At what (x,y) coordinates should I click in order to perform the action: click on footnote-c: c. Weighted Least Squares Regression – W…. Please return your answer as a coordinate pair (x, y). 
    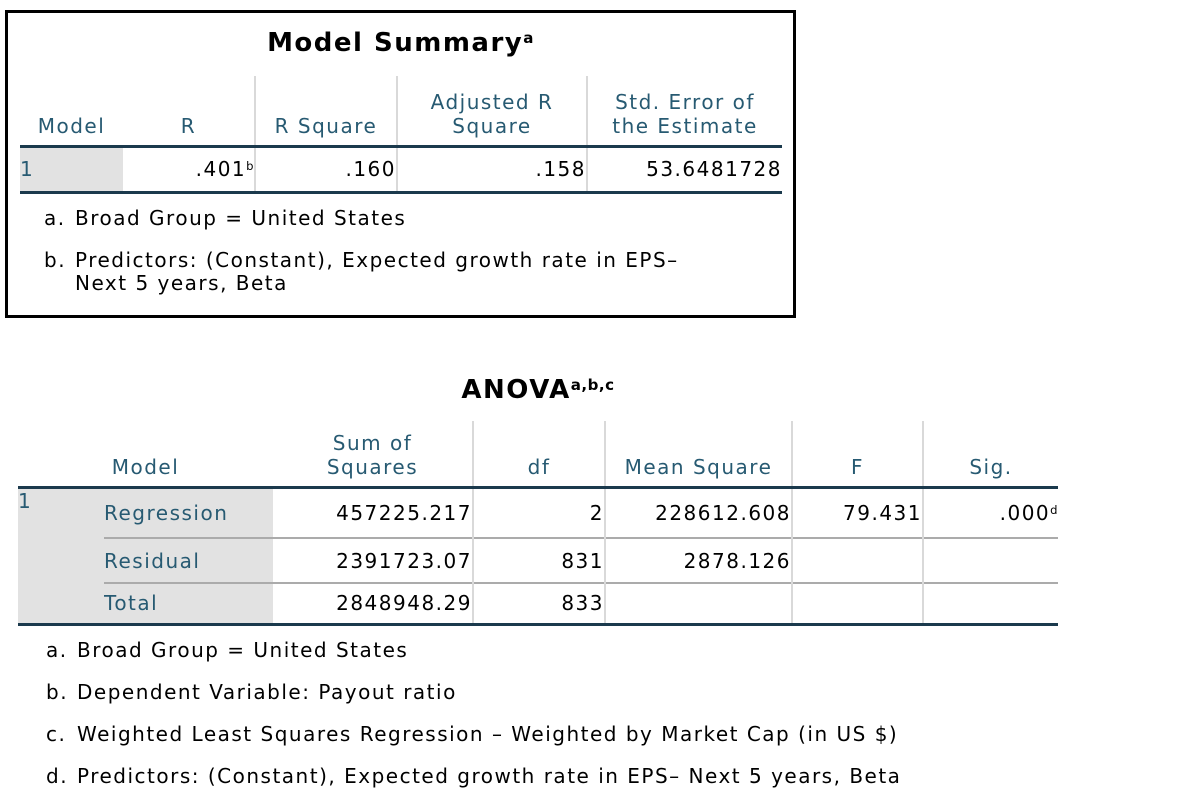
    Looking at the image, I should click on (552, 733).